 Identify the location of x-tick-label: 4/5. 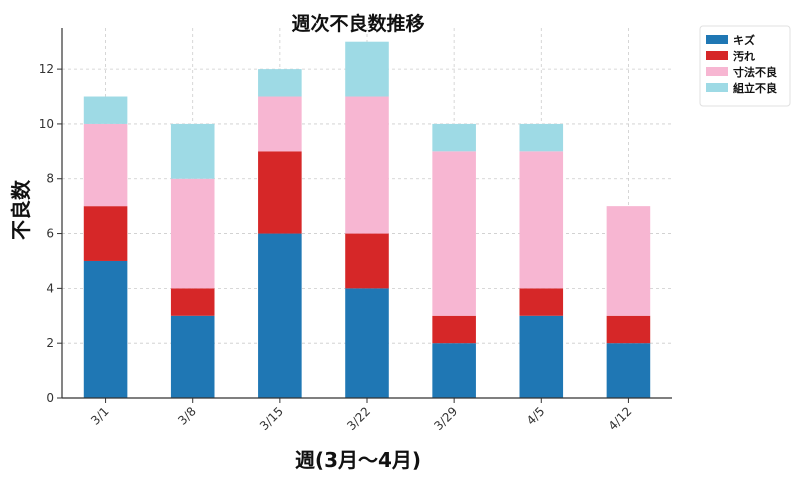
(536, 416).